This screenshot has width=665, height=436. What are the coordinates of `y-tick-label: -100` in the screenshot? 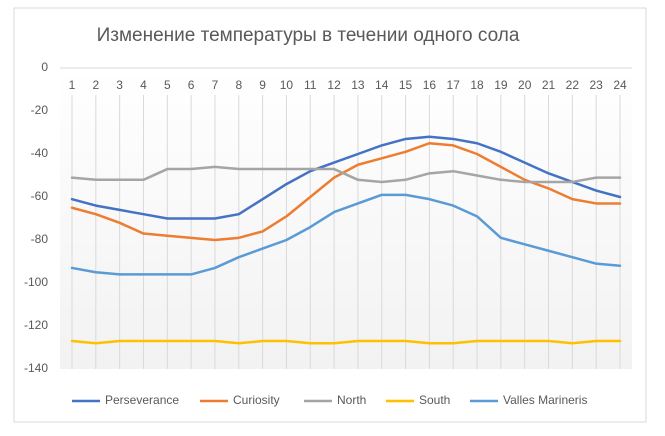 It's located at (36, 282).